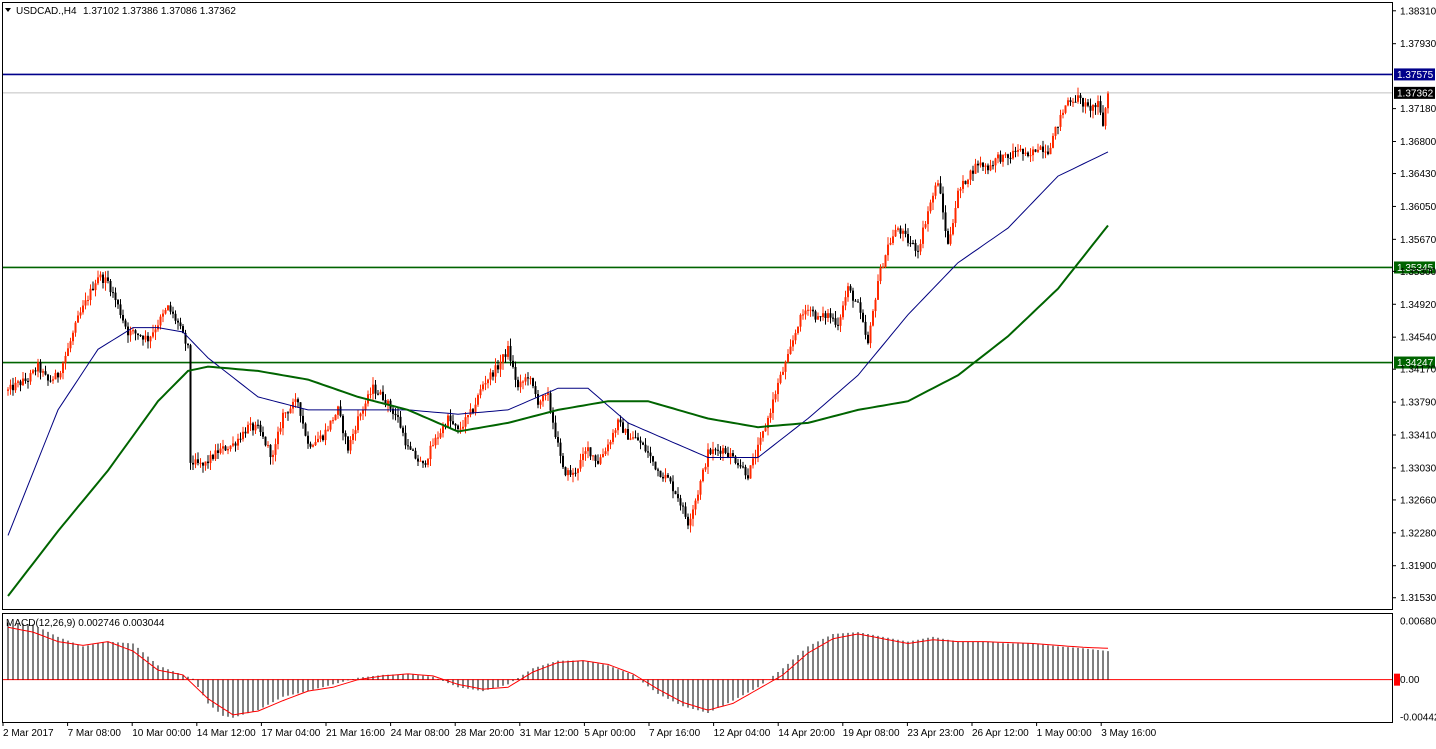 Image resolution: width=1436 pixels, height=749 pixels. Describe the element at coordinates (1410, 680) in the screenshot. I see `macd-y-tick-label: 0.00` at that location.